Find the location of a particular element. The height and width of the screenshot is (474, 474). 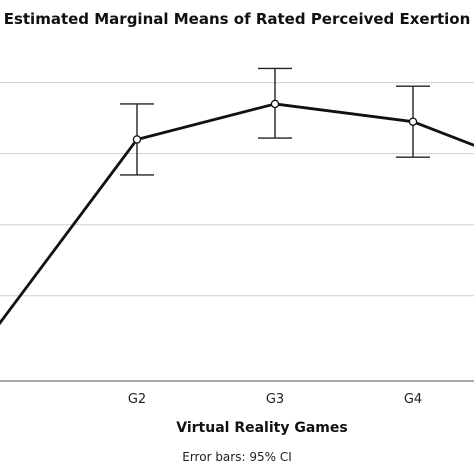

x-tick-label-g2: G2 is located at coordinates (137, 399).